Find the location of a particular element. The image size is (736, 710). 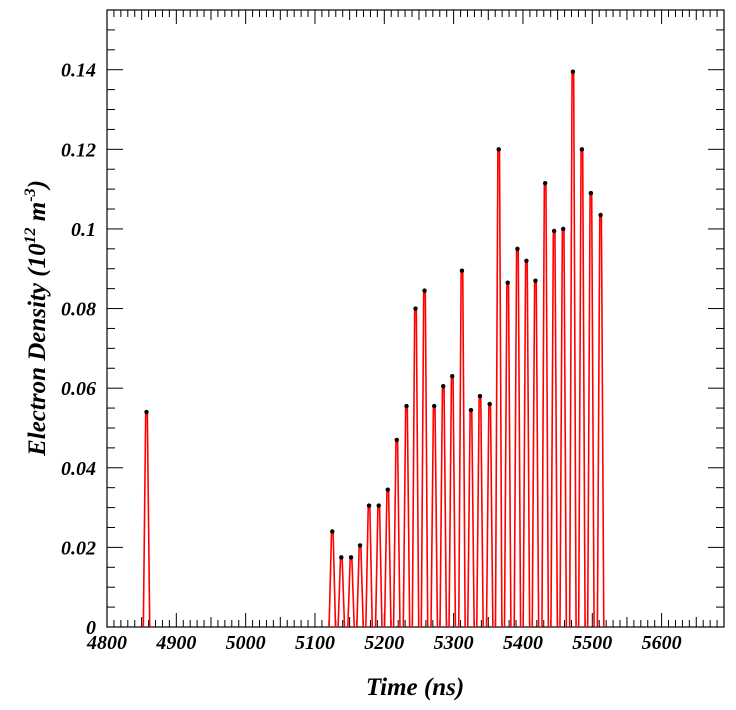

x-tick-label: 5600 is located at coordinates (662, 643).